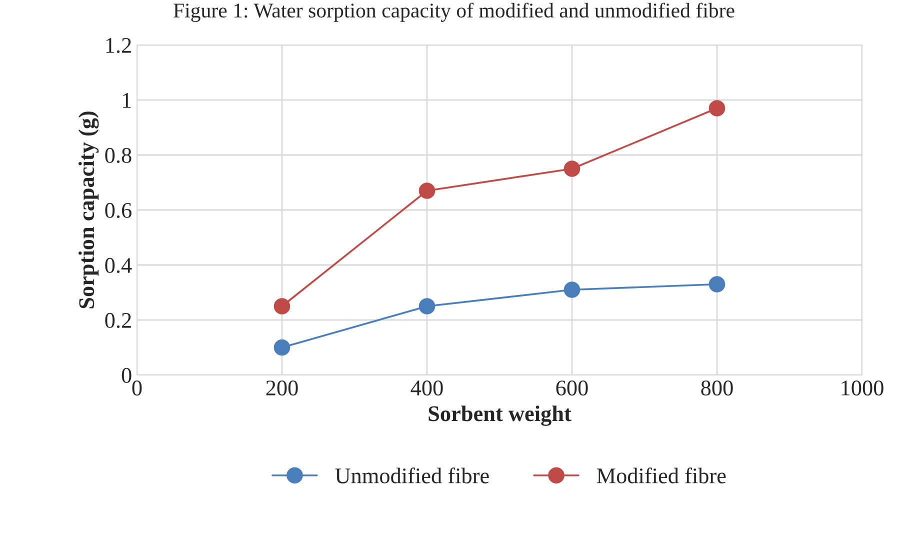 This screenshot has width=908, height=545. What do you see at coordinates (454, 12) in the screenshot?
I see `chart-title: Figure 1: Water sorption capacity of modified and unmodified fibre` at bounding box center [454, 12].